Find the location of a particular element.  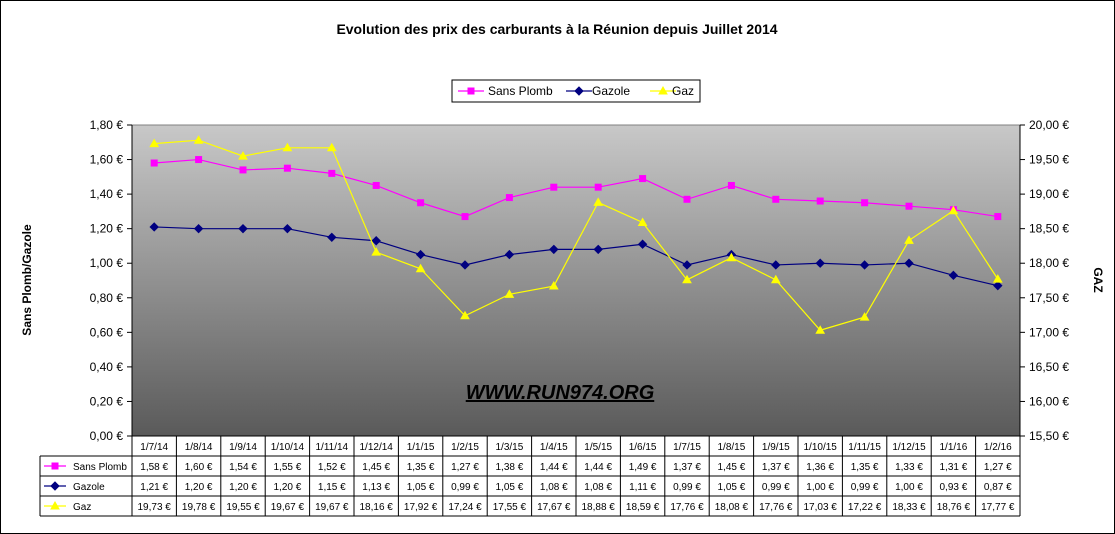

table-cell-0-10: 1,44 € is located at coordinates (598, 467).